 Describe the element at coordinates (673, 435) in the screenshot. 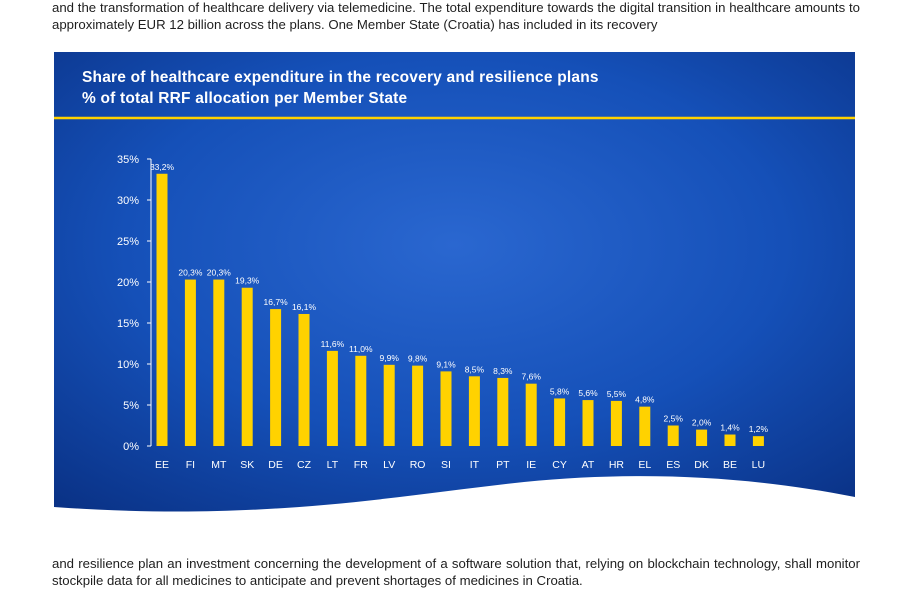

I see `bar-es` at that location.